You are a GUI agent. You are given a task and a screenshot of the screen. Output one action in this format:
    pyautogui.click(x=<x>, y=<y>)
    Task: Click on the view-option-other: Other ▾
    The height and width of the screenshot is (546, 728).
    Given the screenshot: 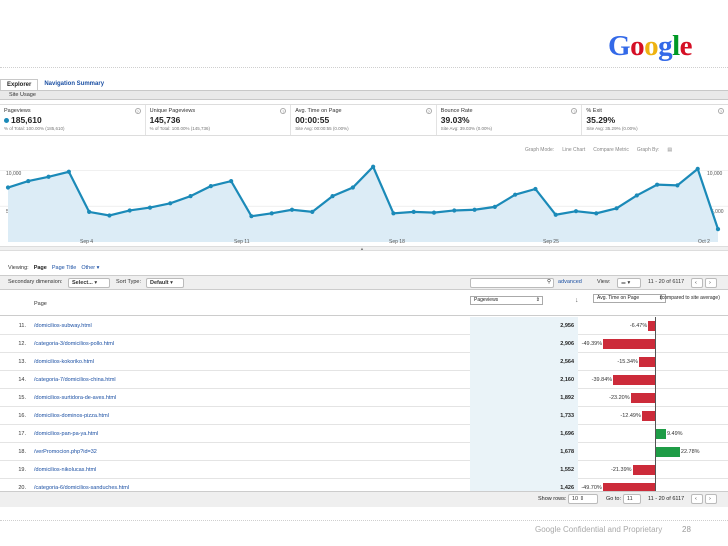 What is the action you would take?
    pyautogui.click(x=90, y=268)
    